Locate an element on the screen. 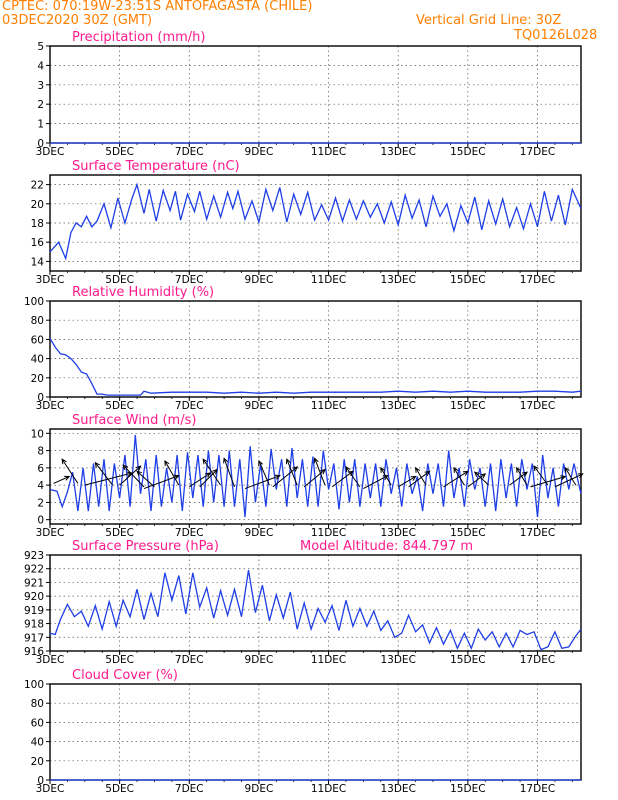  y-tick-label: 922 is located at coordinates (34, 570).